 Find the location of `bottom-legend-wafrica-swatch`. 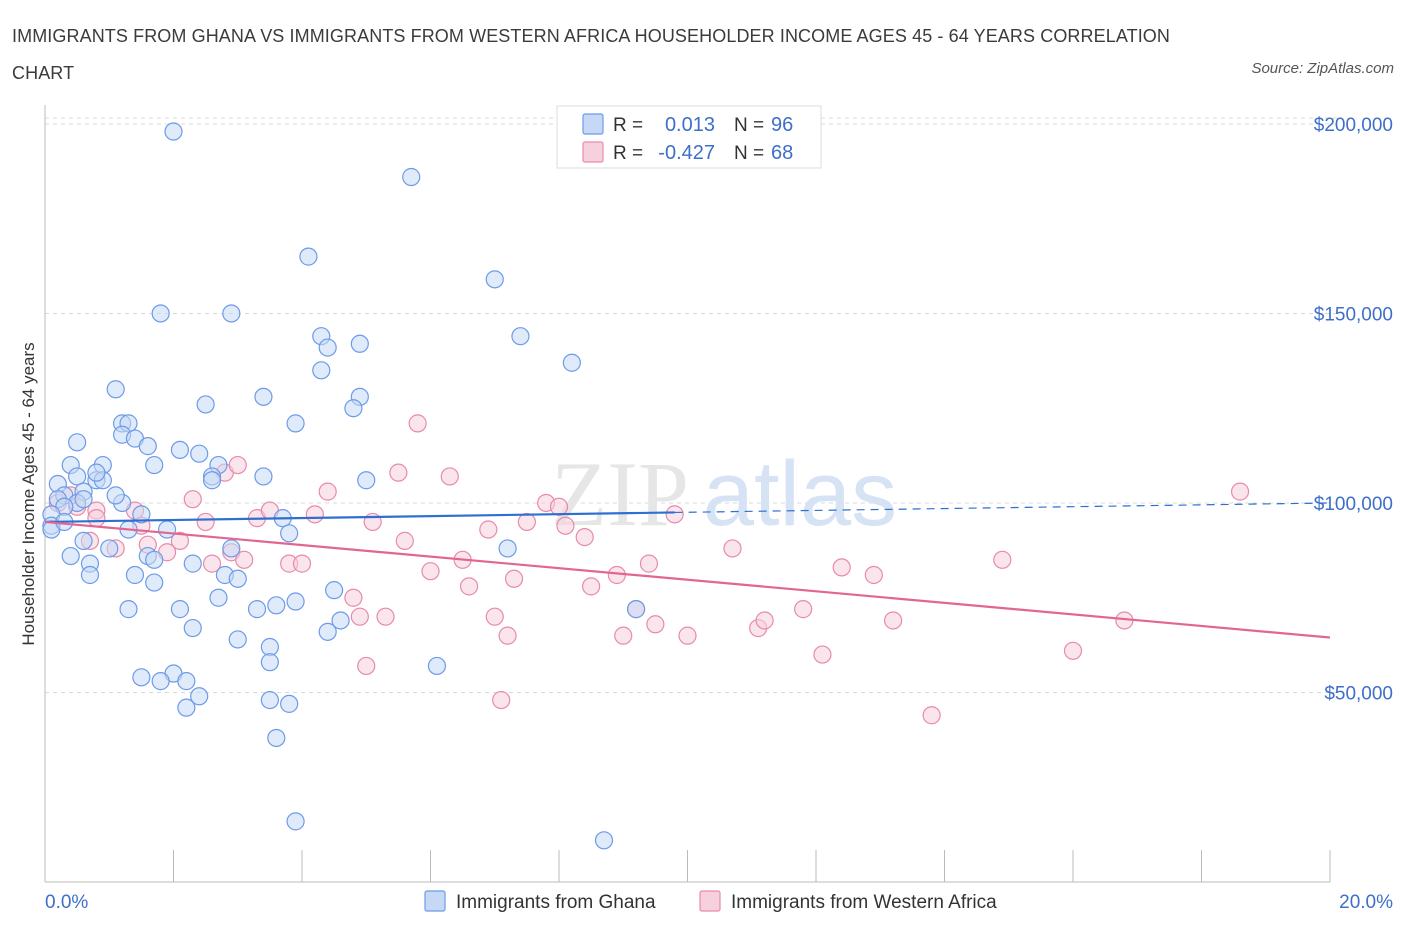

bottom-legend-wafrica-swatch is located at coordinates (710, 901).